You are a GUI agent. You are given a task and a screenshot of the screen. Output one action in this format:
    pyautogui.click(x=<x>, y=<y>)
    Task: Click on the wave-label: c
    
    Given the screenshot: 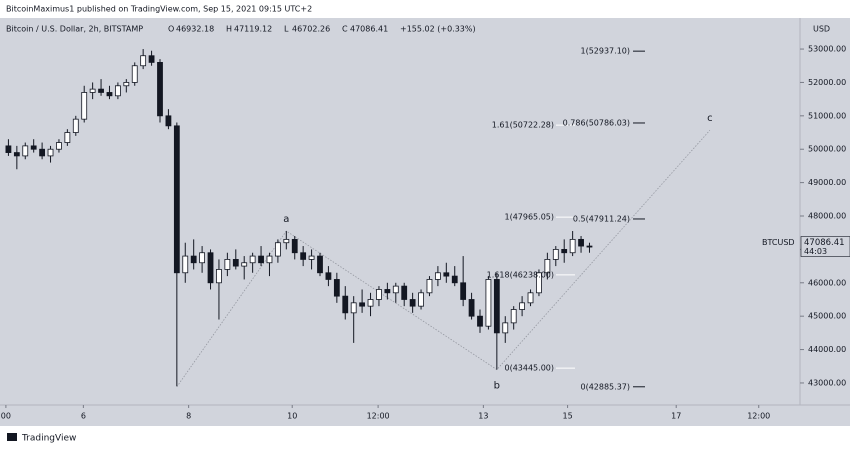 What is the action you would take?
    pyautogui.click(x=710, y=118)
    